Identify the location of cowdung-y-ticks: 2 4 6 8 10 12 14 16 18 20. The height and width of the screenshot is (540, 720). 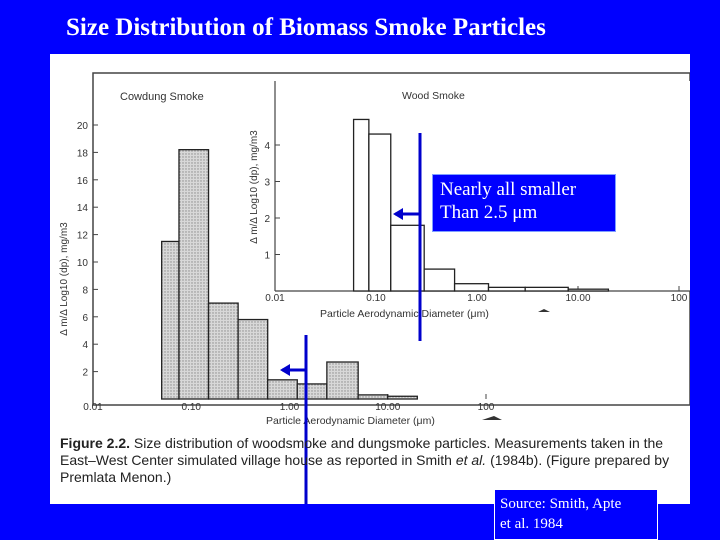
(87, 250).